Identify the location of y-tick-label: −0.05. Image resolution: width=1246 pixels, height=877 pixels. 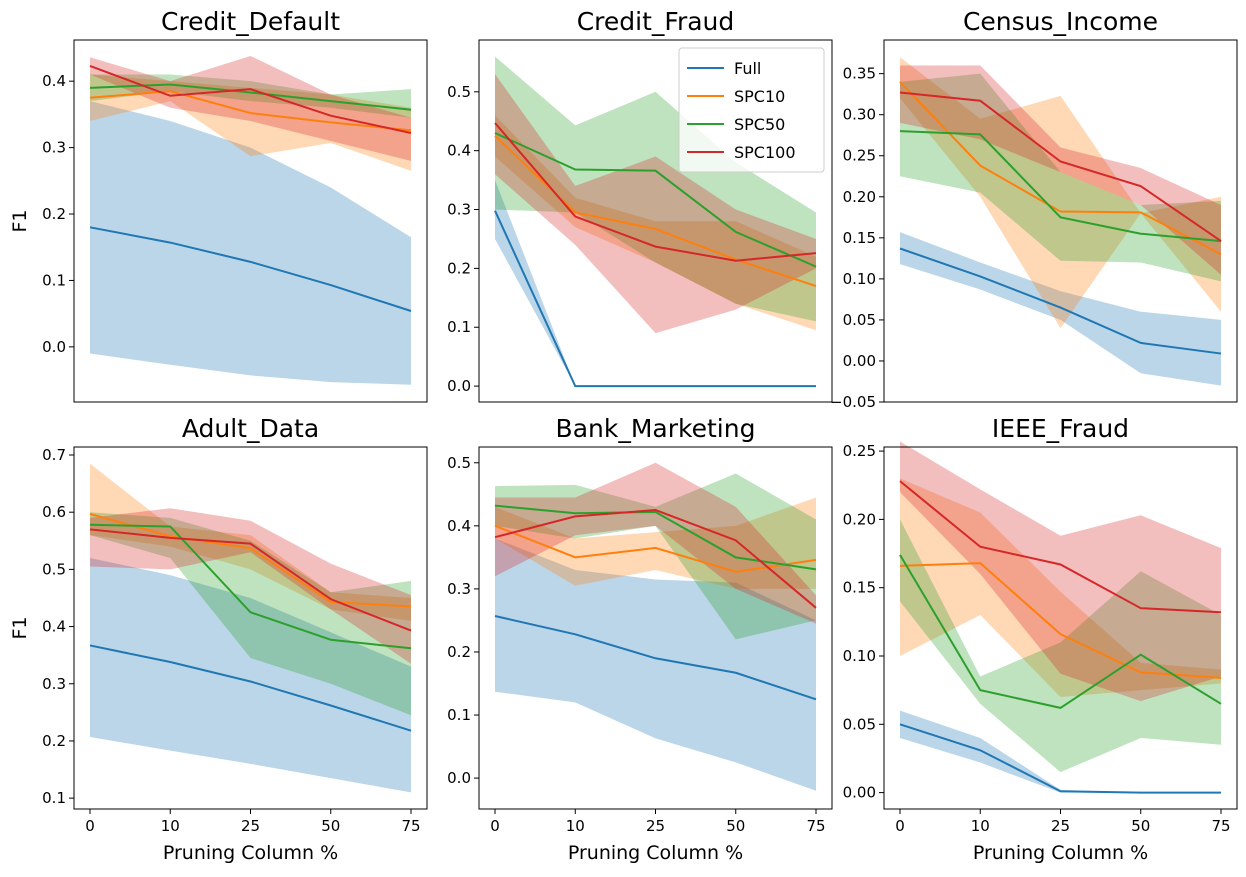
(853, 402).